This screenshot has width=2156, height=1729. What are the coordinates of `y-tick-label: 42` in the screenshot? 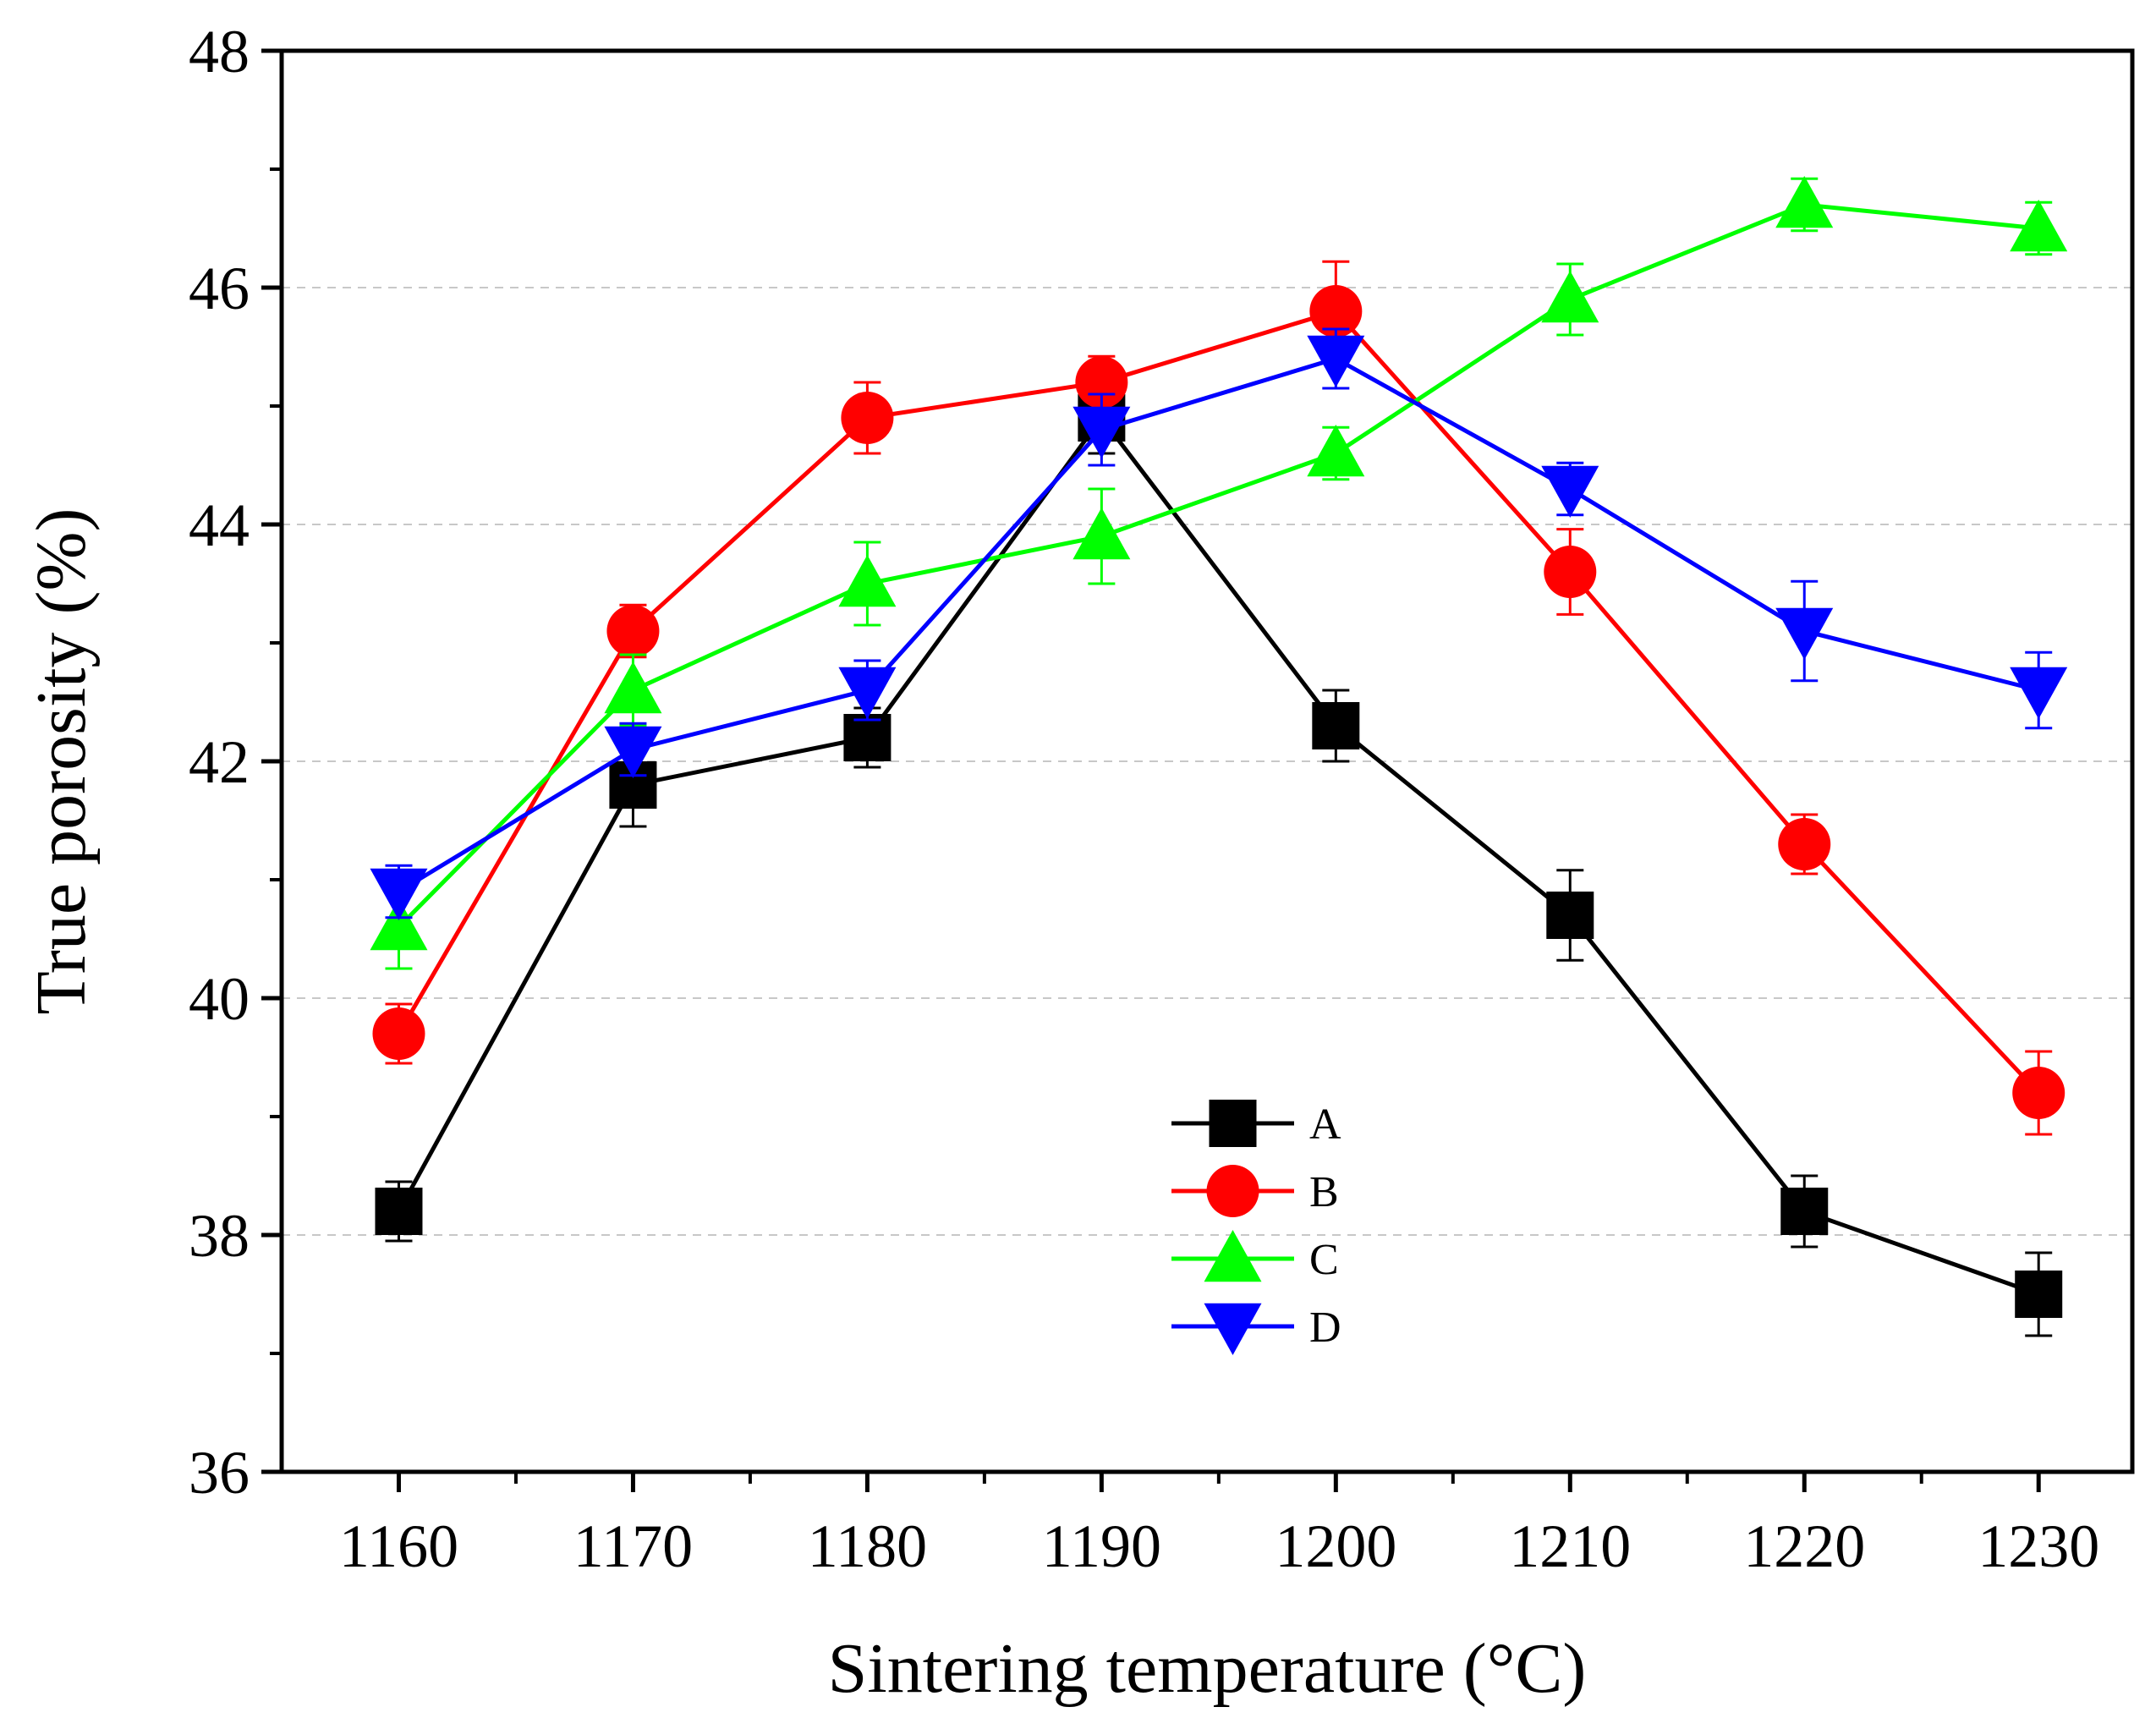 It's located at (220, 762).